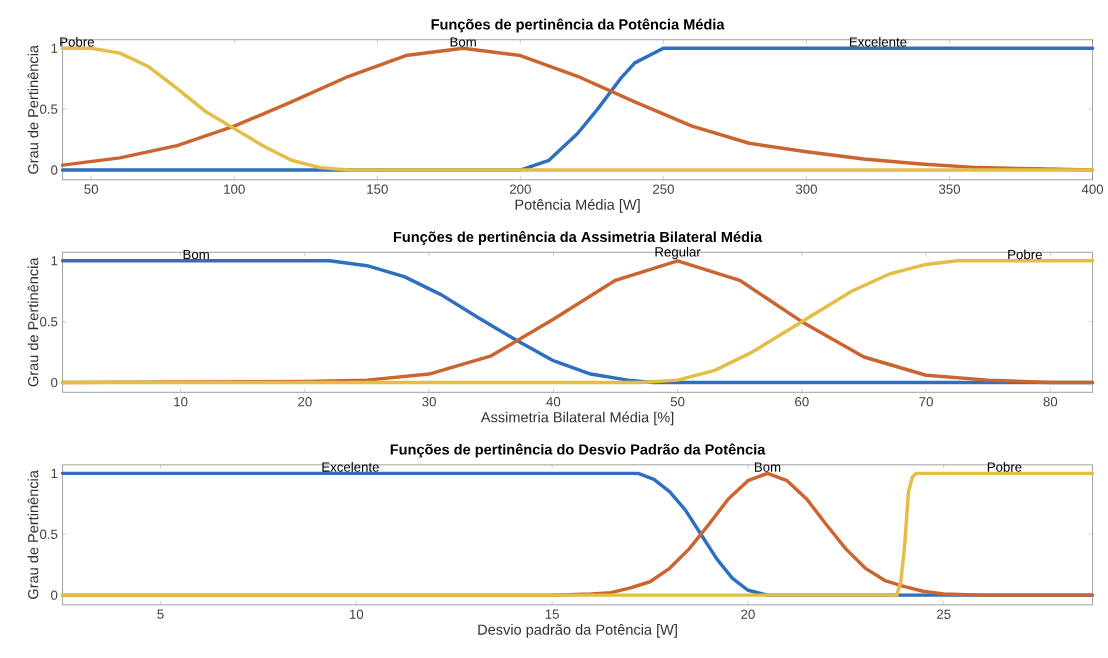  What do you see at coordinates (926, 402) in the screenshot?
I see `x-tick-label: 70` at bounding box center [926, 402].